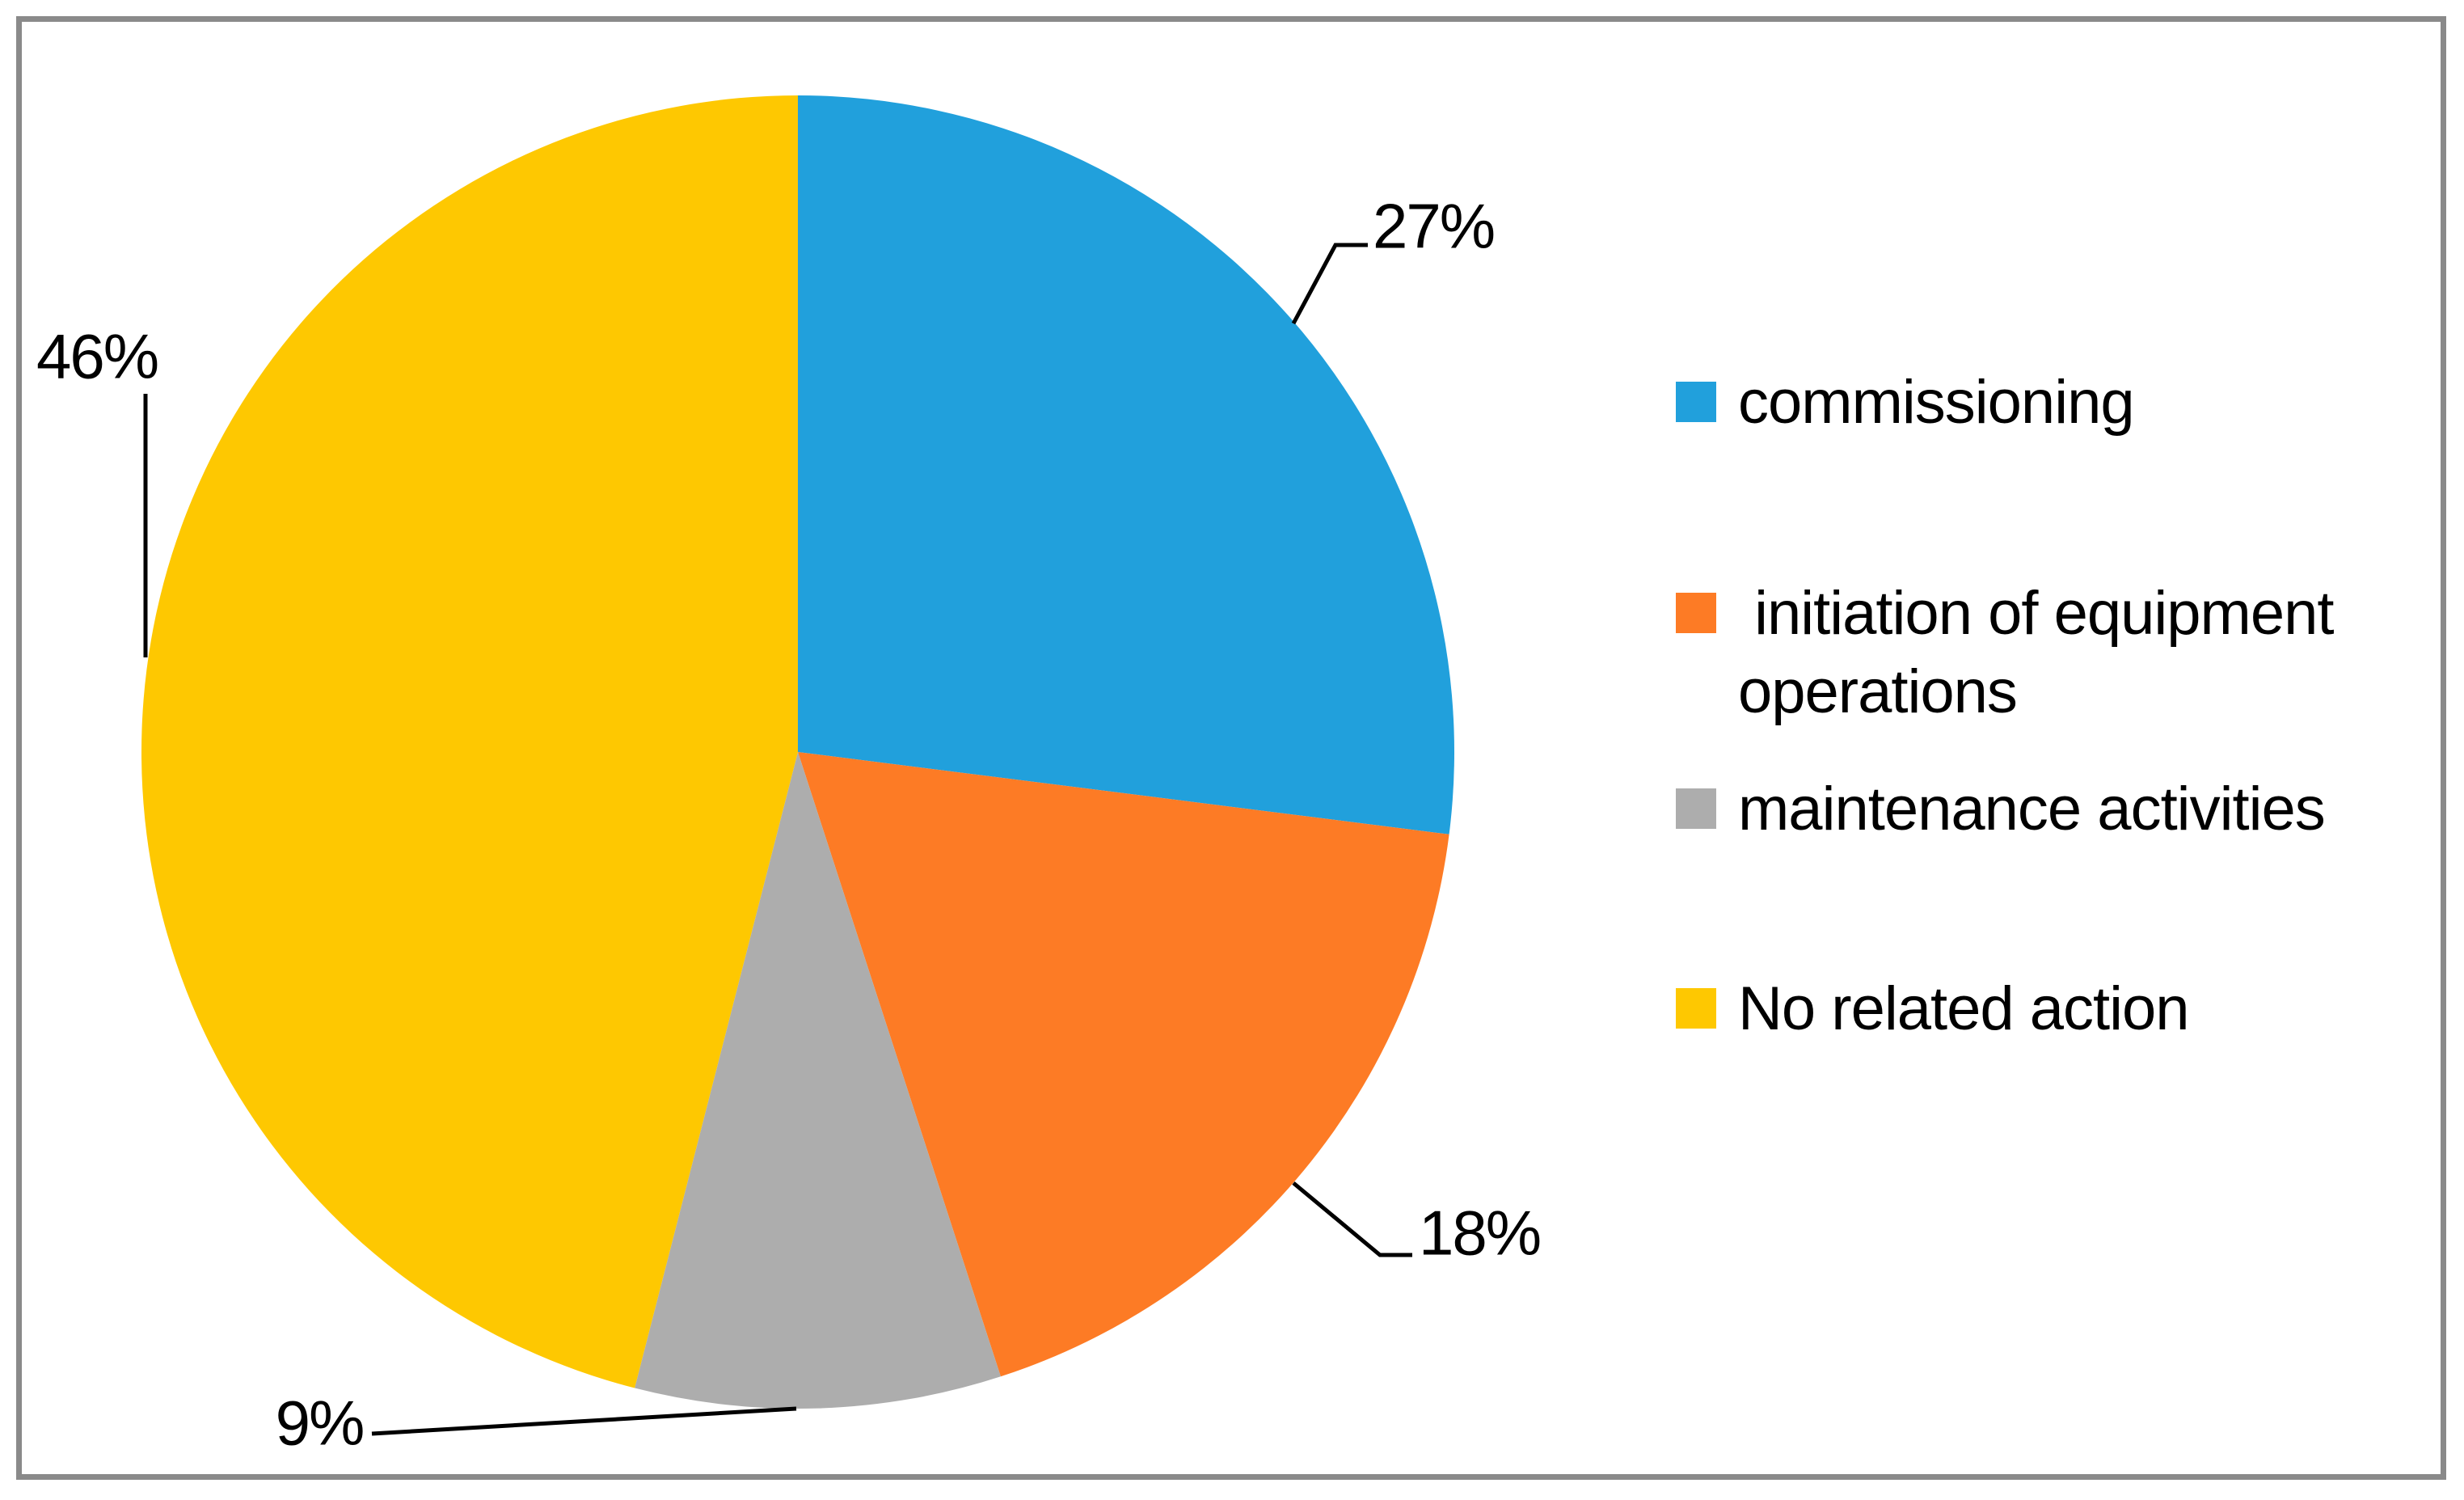  Describe the element at coordinates (320, 1423) in the screenshot. I see `data-label-9pct: 9%` at that location.